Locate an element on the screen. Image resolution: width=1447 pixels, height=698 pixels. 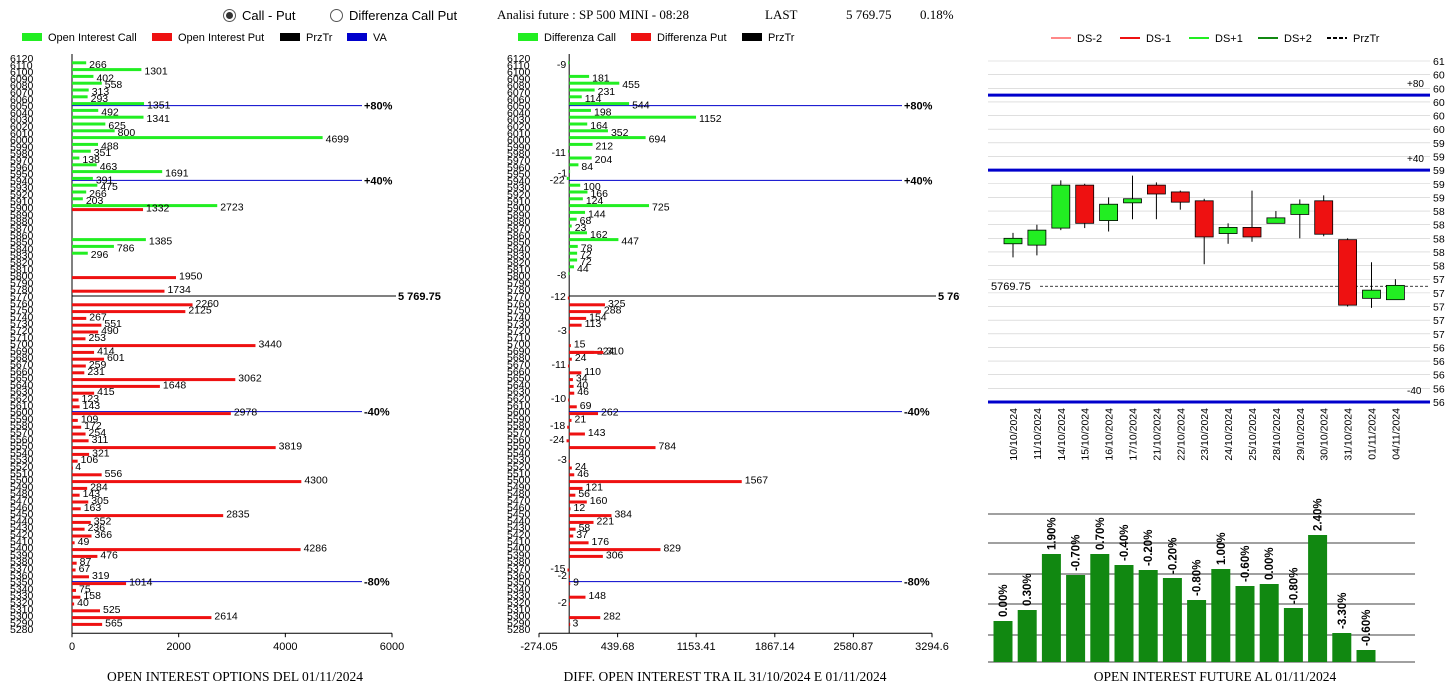
strike-label: 6020 is located at coordinates (22, 127).